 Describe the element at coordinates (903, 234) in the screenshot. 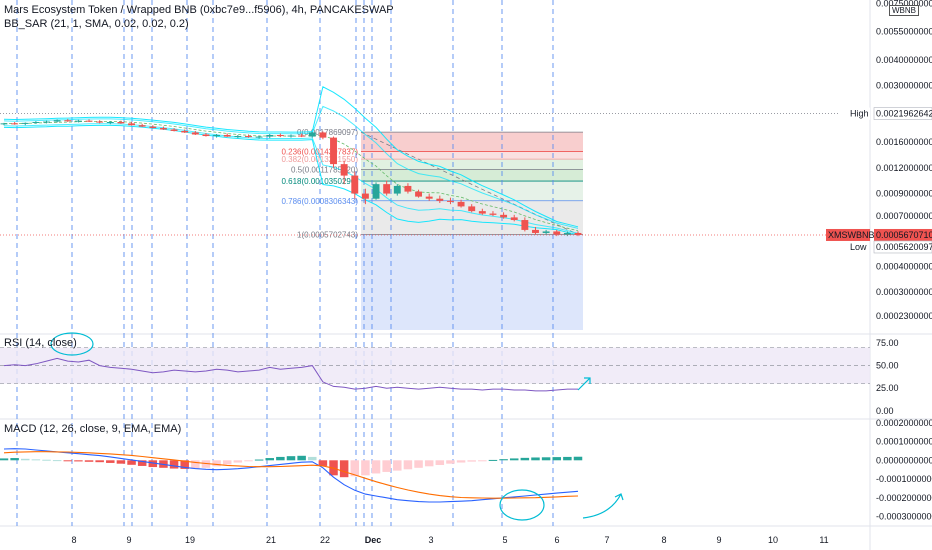

I see `last-price-bg` at that location.